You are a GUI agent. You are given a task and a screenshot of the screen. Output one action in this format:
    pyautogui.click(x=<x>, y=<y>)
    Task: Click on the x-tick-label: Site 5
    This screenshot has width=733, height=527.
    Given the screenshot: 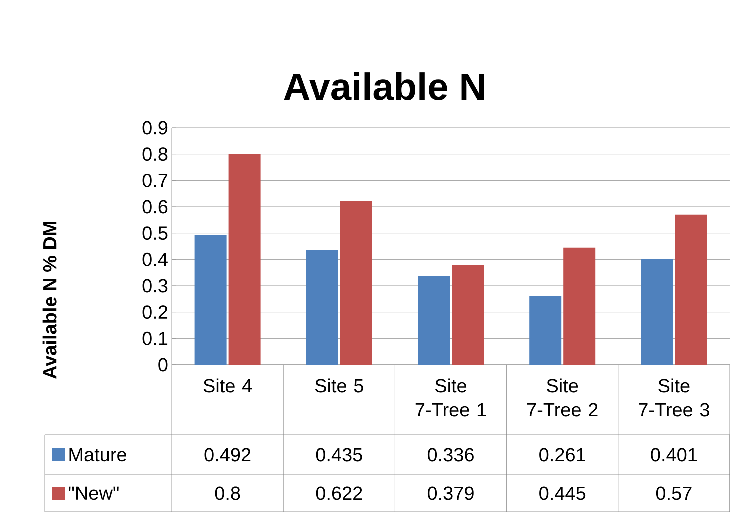 What is the action you would take?
    pyautogui.click(x=339, y=385)
    